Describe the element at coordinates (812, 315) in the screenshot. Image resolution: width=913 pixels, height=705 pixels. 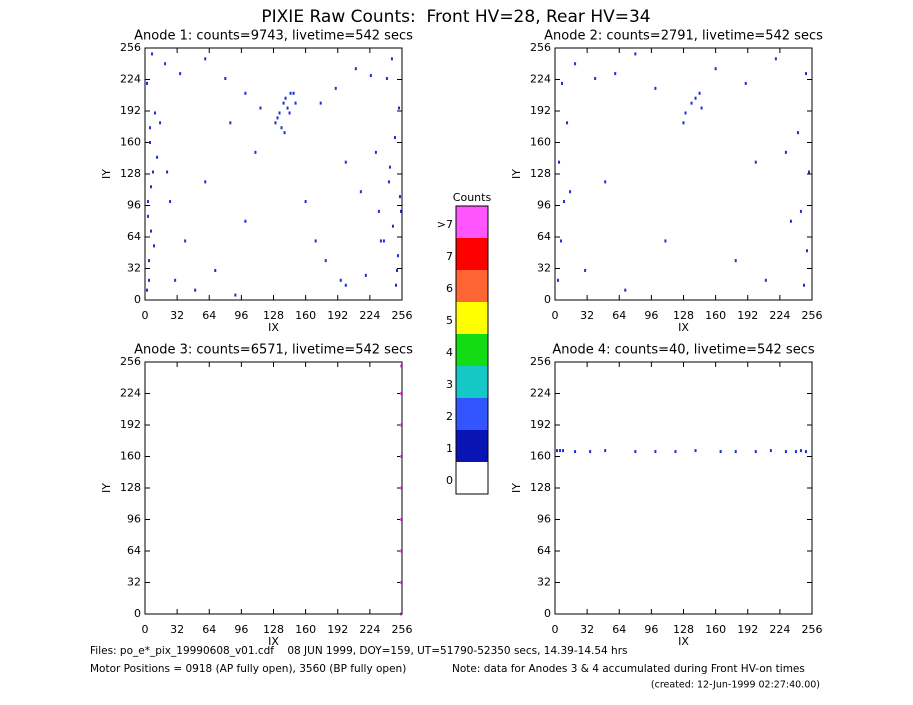
I see `x-tick-label: 256` at that location.